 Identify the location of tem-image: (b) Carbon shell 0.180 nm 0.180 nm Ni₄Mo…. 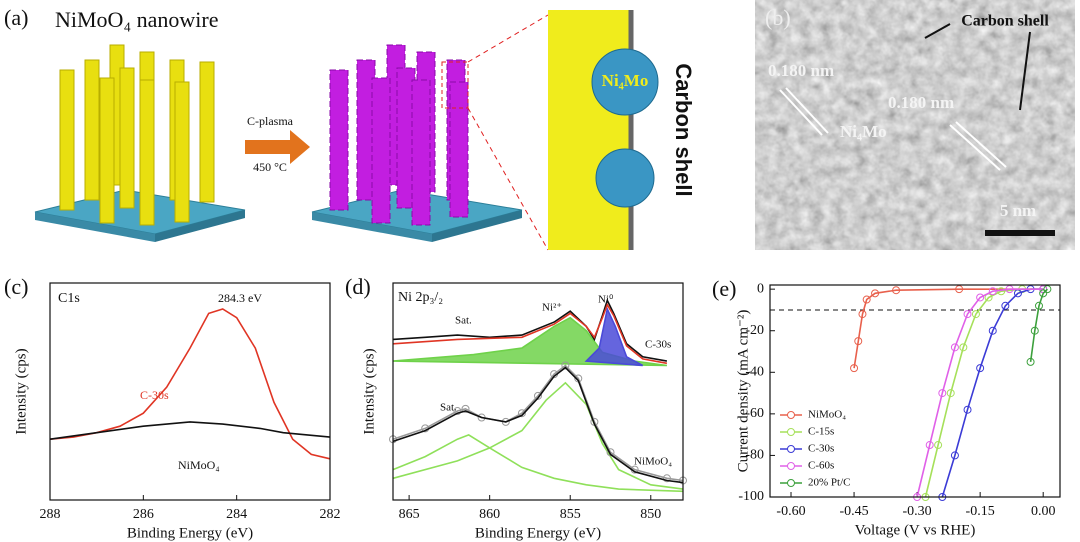
(915, 125).